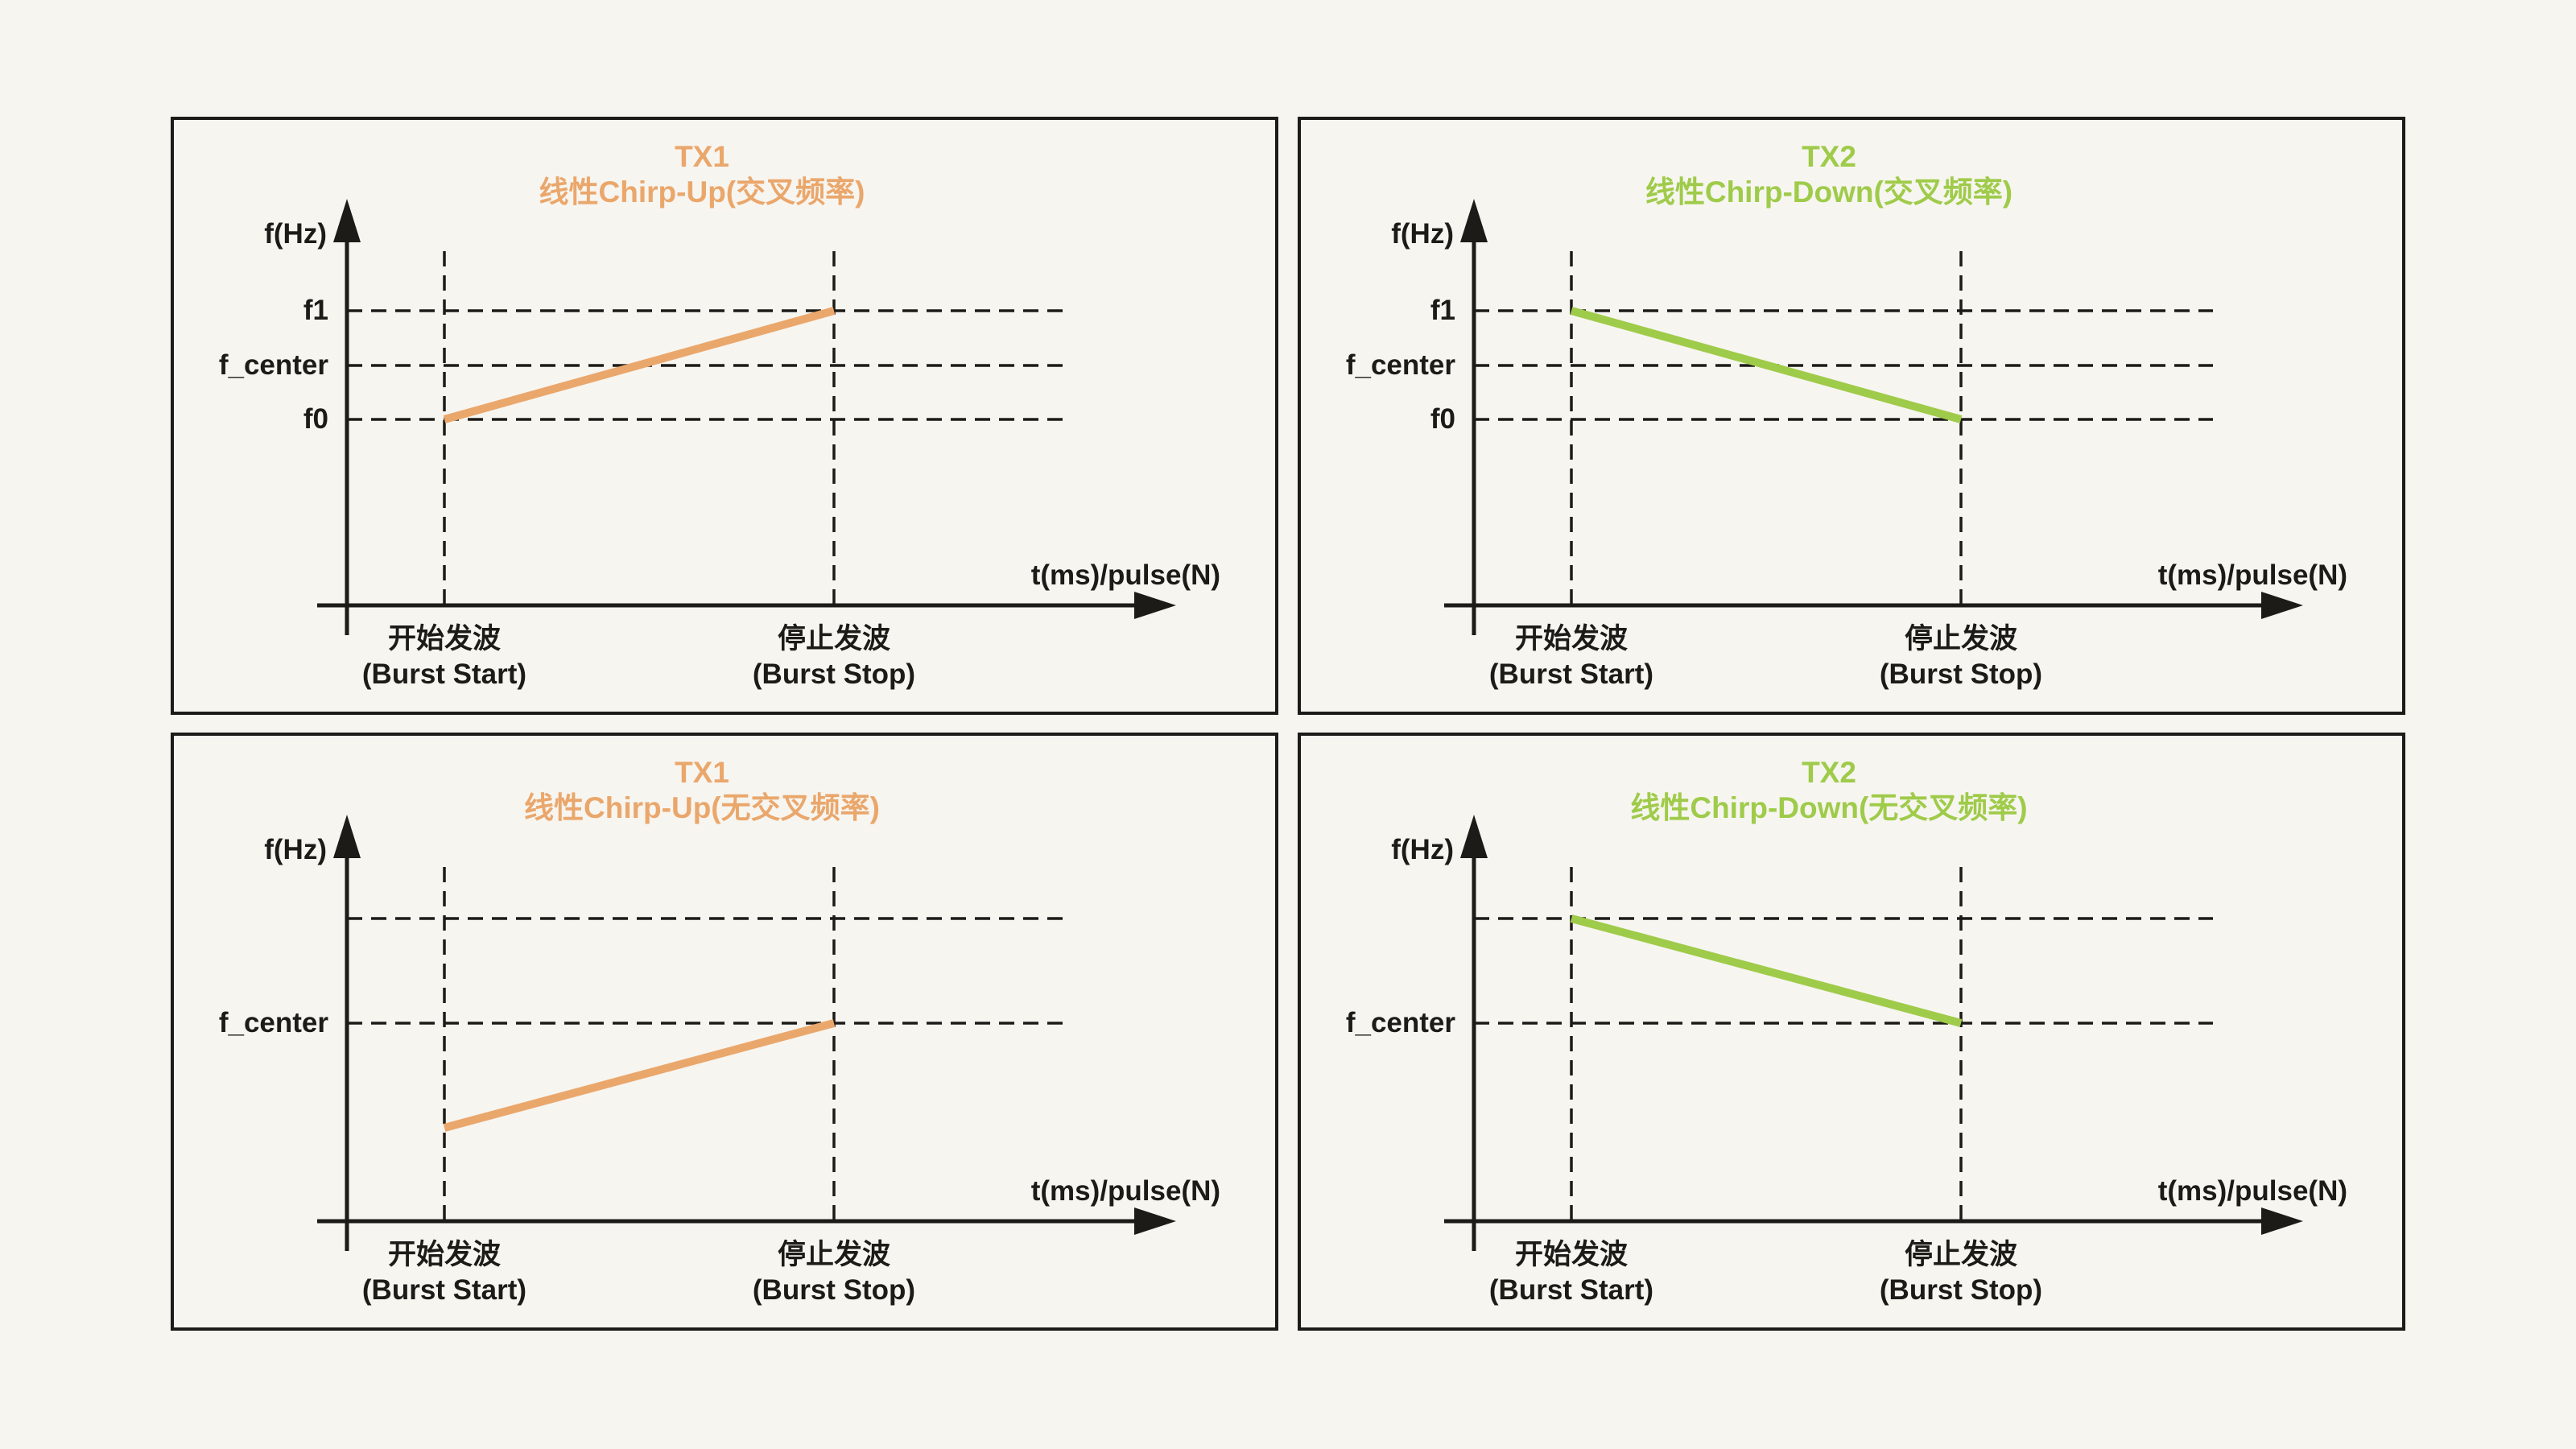 The height and width of the screenshot is (1449, 2576). What do you see at coordinates (701, 790) in the screenshot?
I see `panel-title: TX1 线性Chirp-Up(无交叉频率)` at bounding box center [701, 790].